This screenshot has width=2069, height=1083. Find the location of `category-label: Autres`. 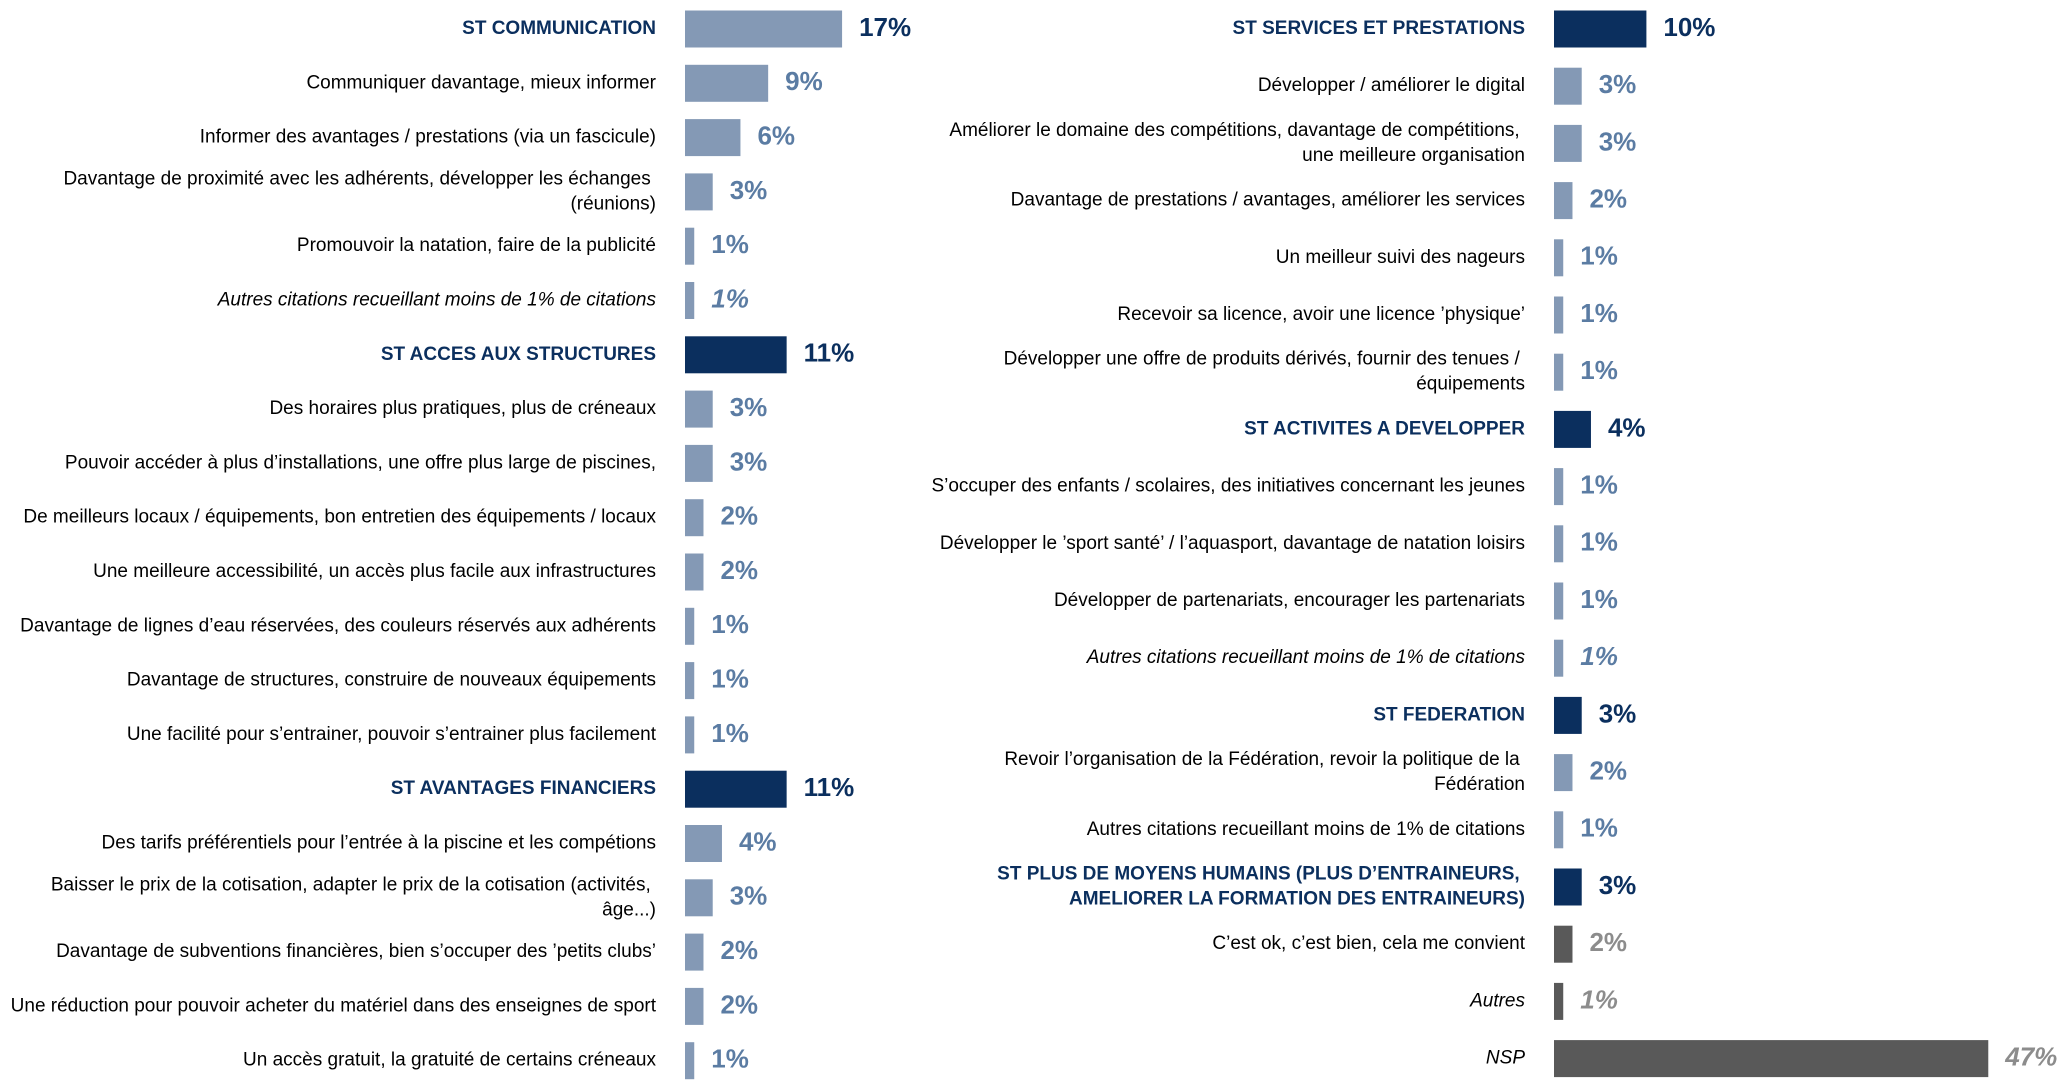

category-label: Autres is located at coordinates (1497, 1000).